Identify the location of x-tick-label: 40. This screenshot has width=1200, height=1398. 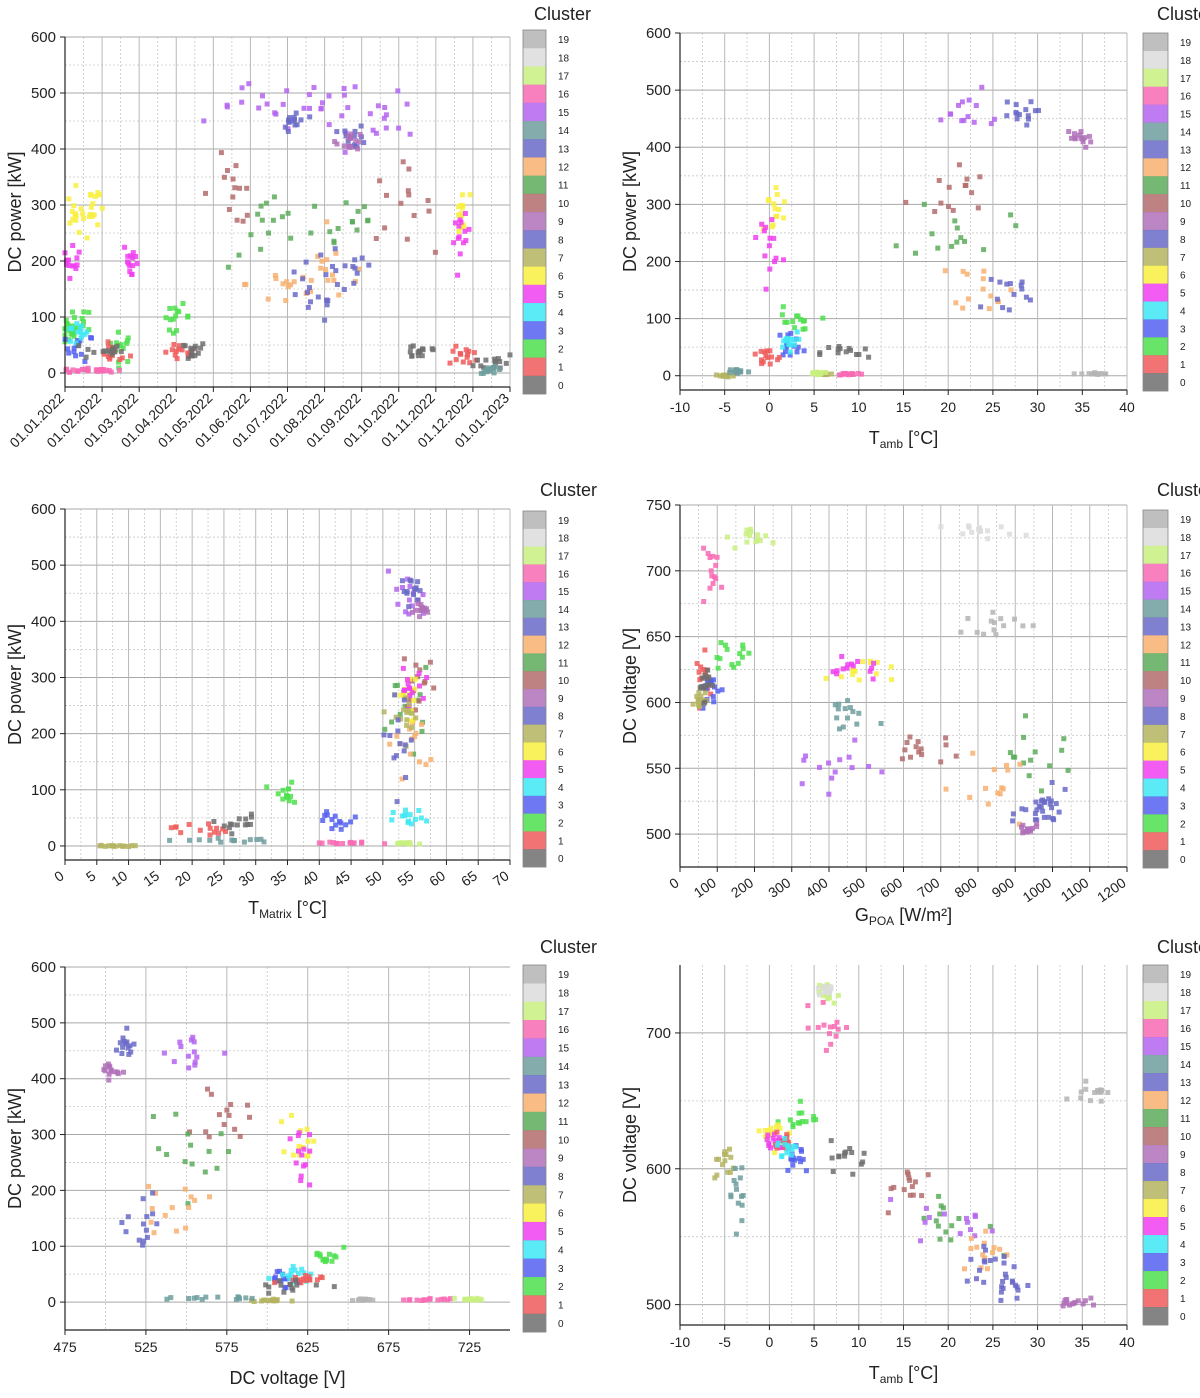
(1127, 1342).